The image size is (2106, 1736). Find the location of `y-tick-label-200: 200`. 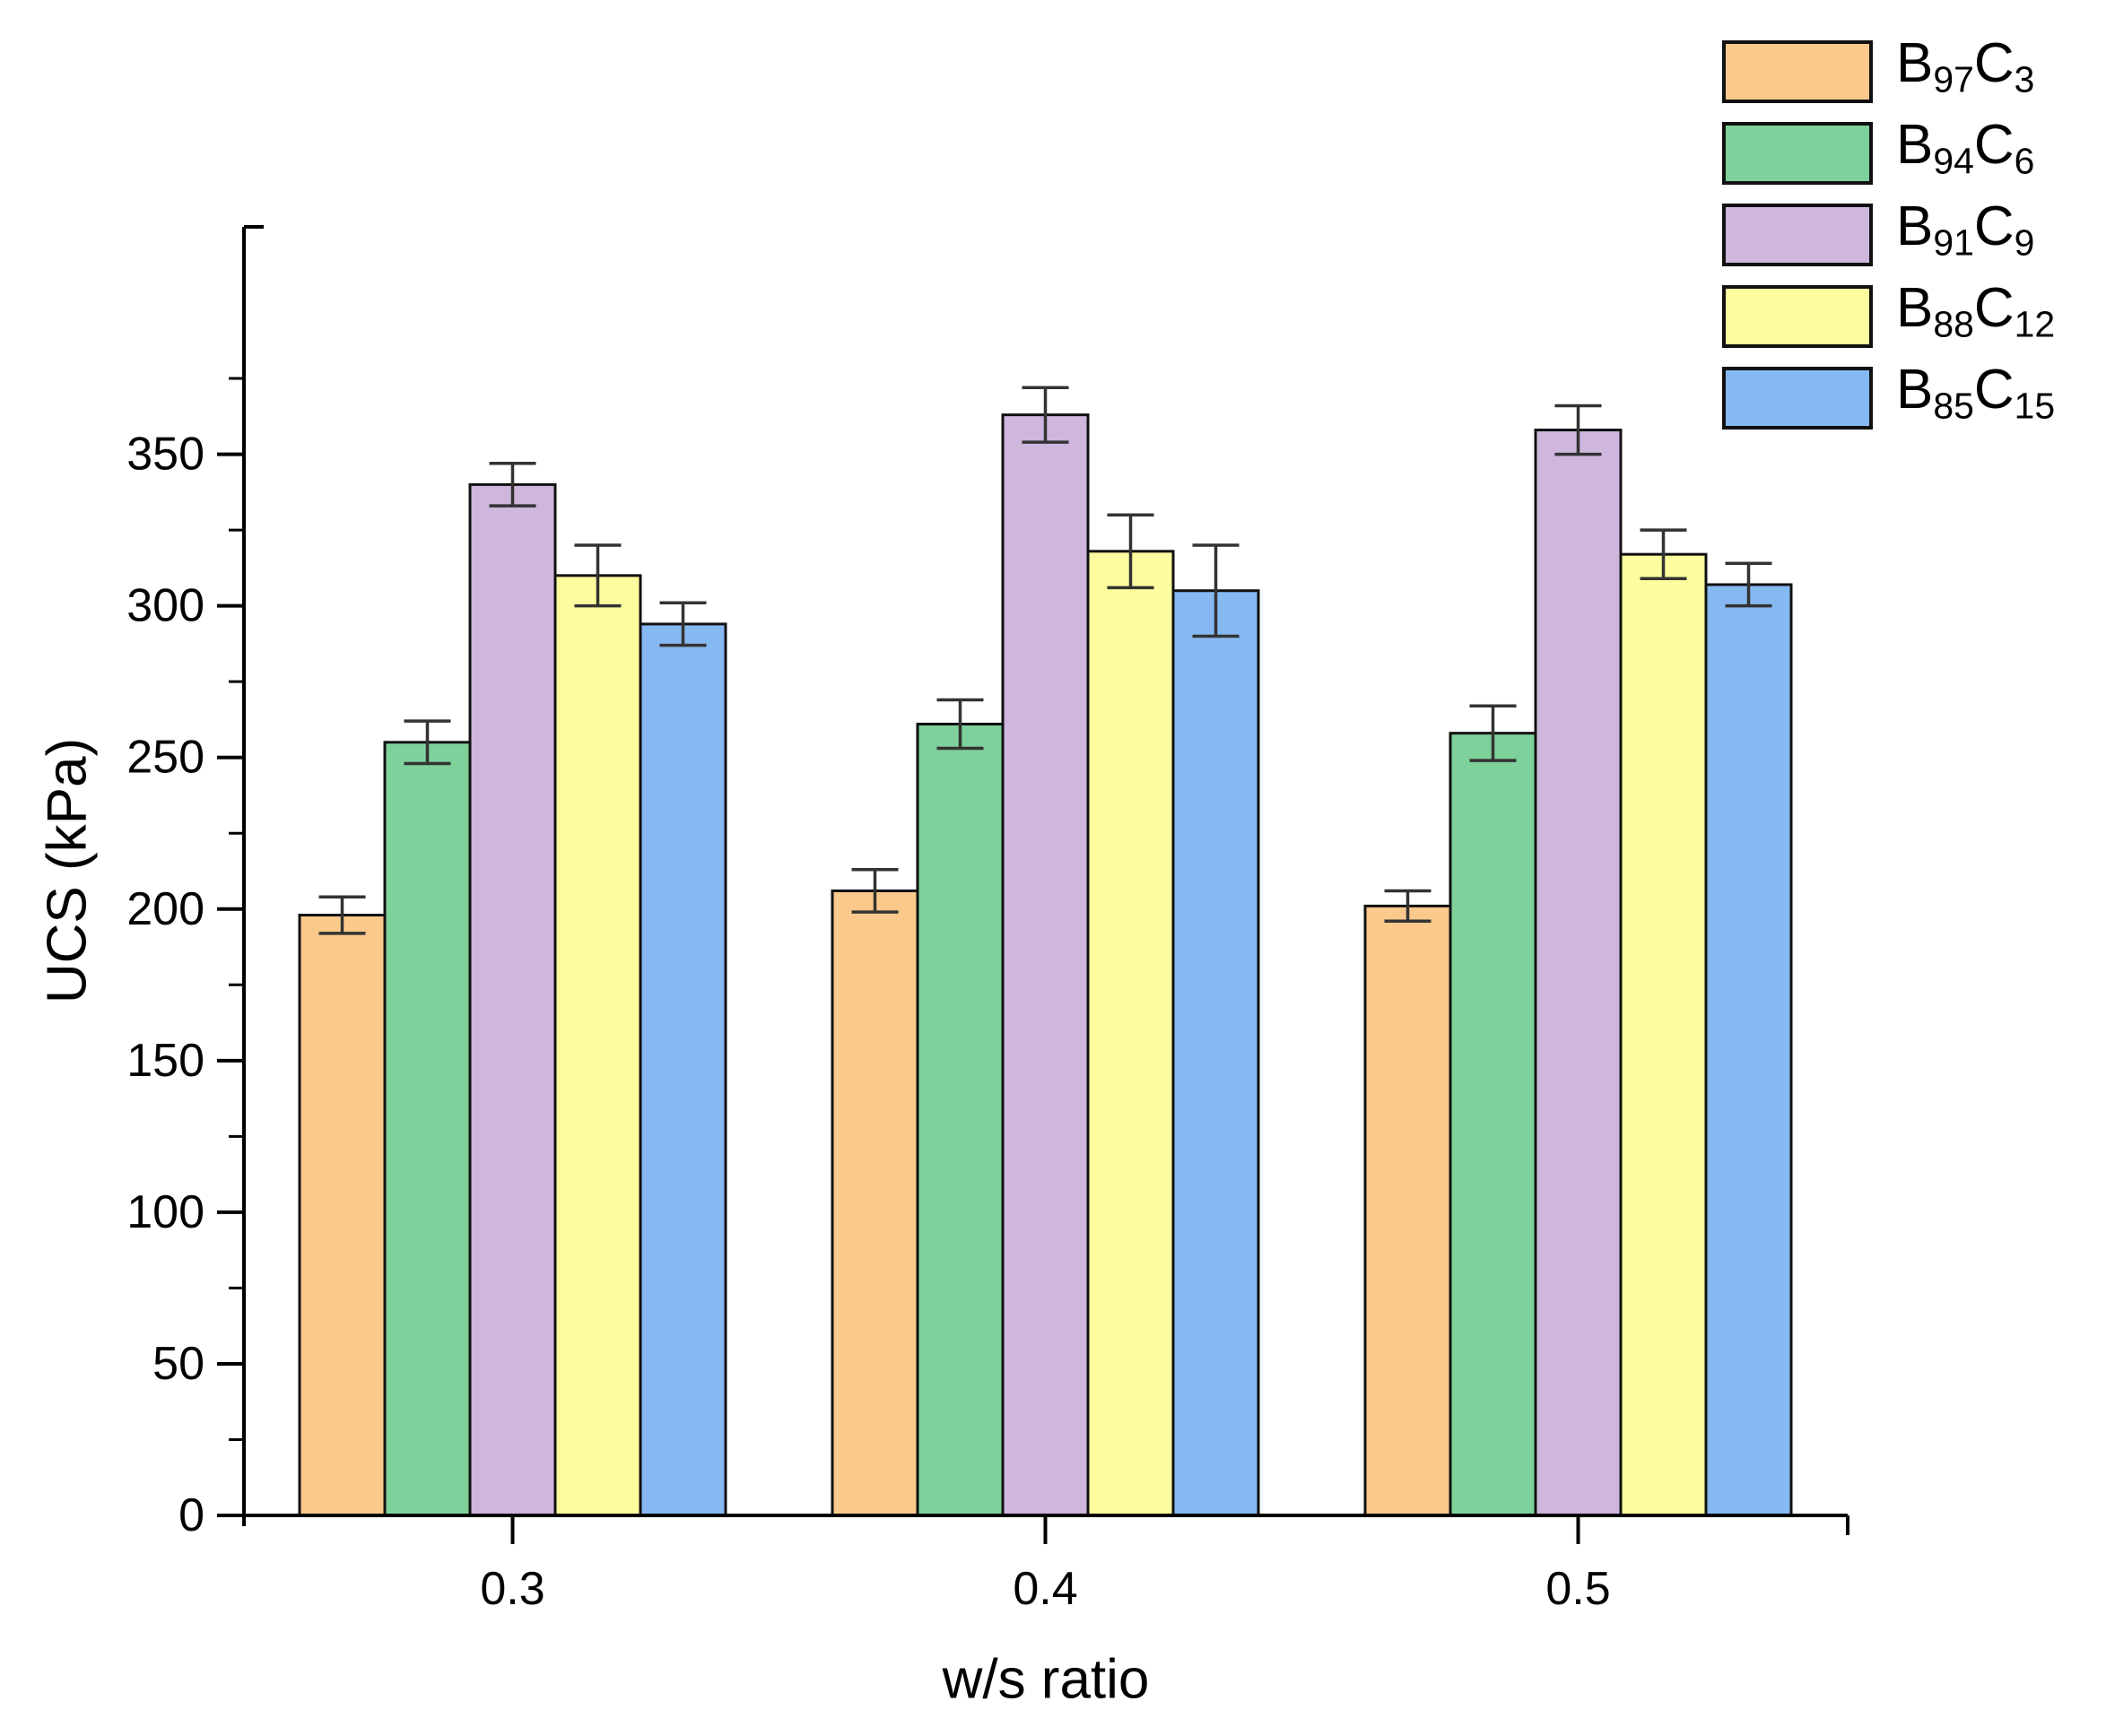

y-tick-label-200: 200 is located at coordinates (165, 909).